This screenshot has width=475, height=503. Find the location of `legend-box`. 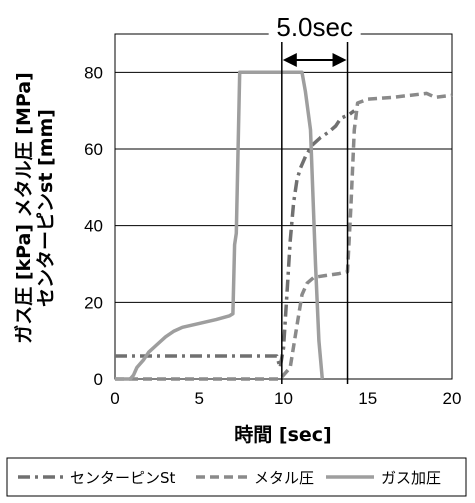

legend-box is located at coordinates (236, 477).